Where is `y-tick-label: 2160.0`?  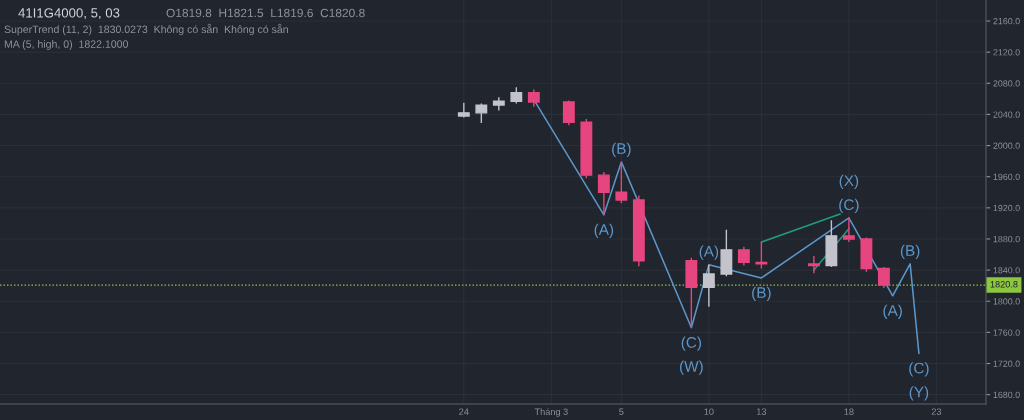
y-tick-label: 2160.0 is located at coordinates (1006, 21).